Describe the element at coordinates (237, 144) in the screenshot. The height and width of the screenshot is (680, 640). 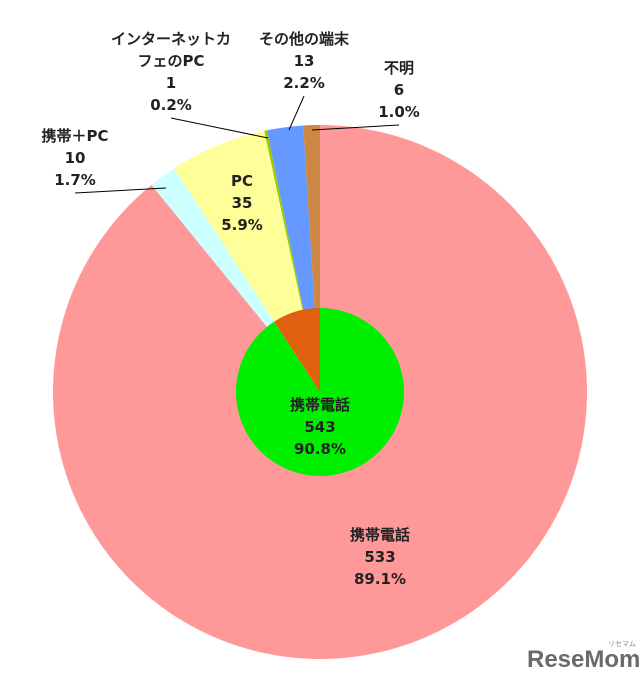
I see `leader-lines` at that location.